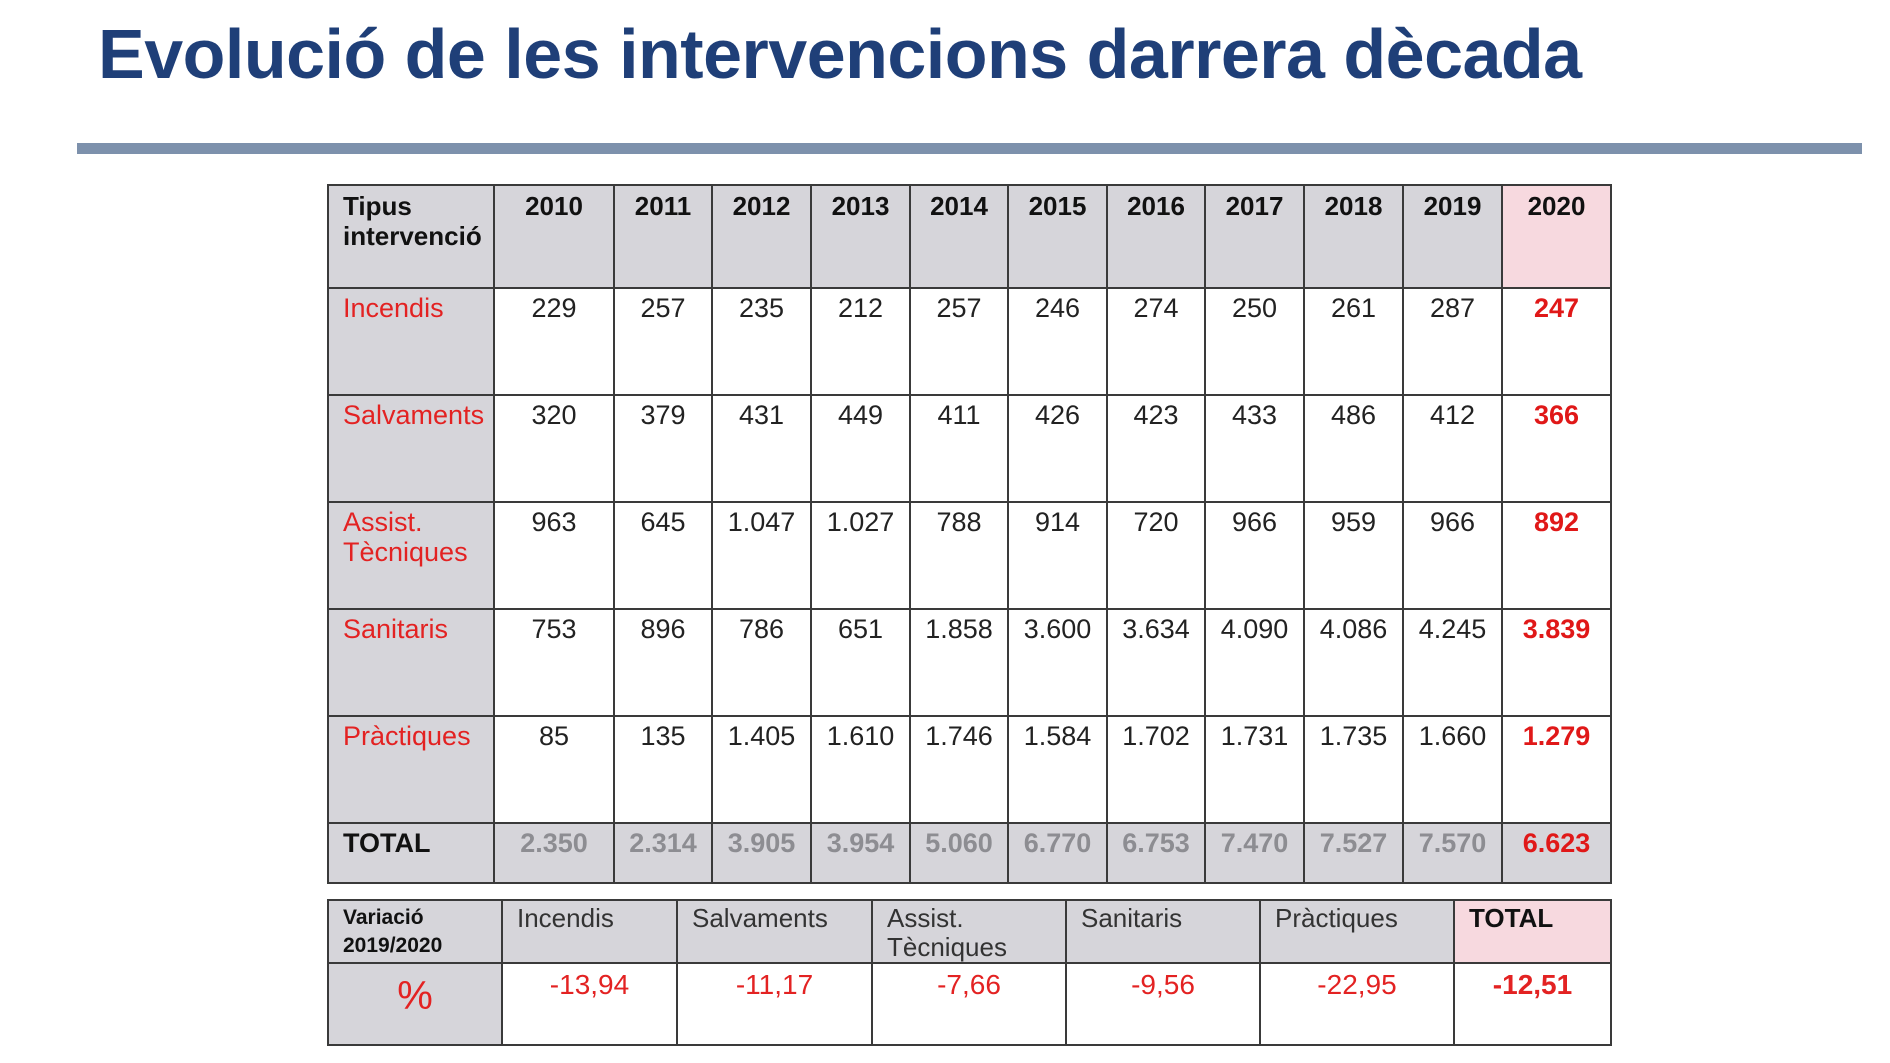 This screenshot has width=1890, height=1063. Describe the element at coordinates (411, 341) in the screenshot. I see `row-label: Incendis` at that location.